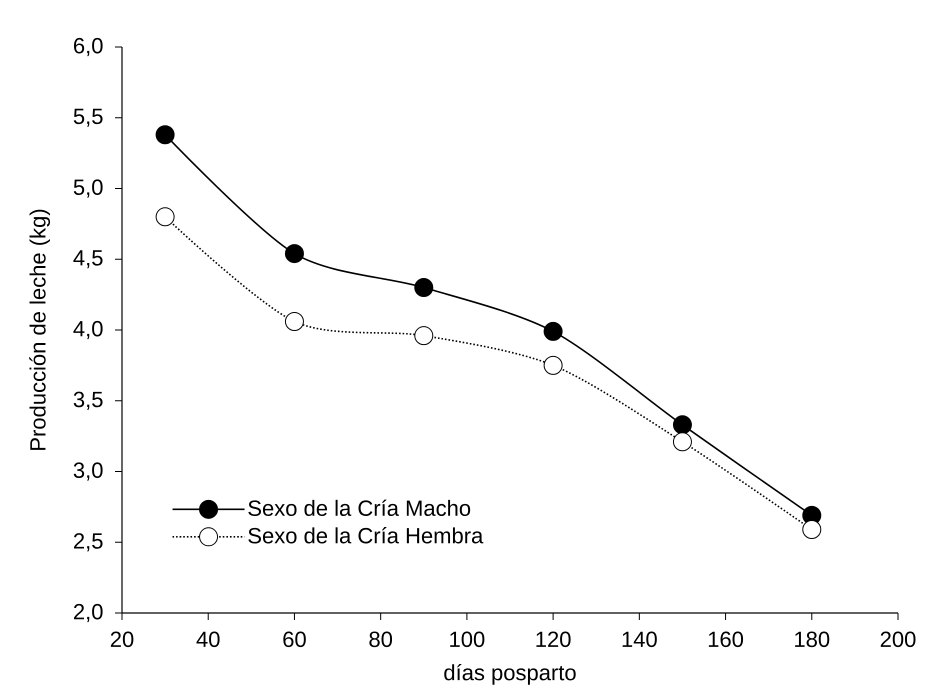  Describe the element at coordinates (366, 535) in the screenshot. I see `legend-label: Sexo de la Cría Hembra` at that location.